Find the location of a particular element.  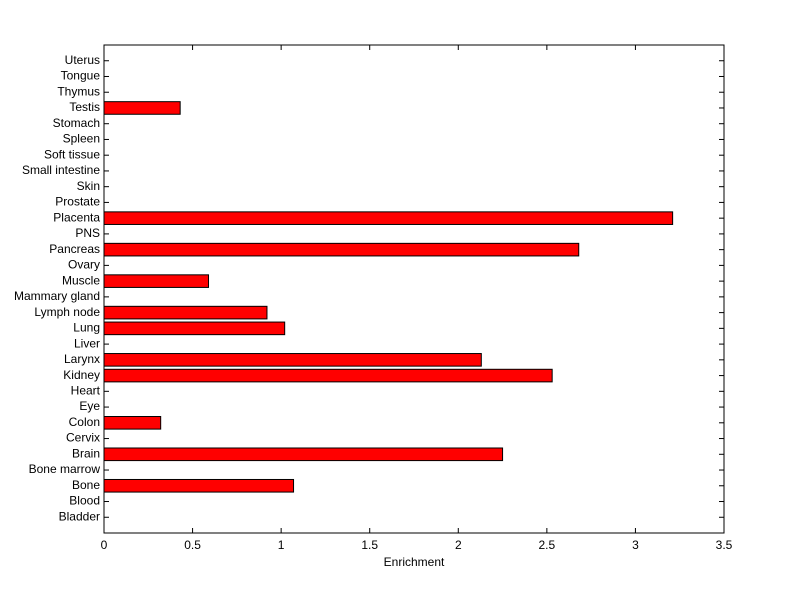

x-tick-label: 1.5 is located at coordinates (369, 545).